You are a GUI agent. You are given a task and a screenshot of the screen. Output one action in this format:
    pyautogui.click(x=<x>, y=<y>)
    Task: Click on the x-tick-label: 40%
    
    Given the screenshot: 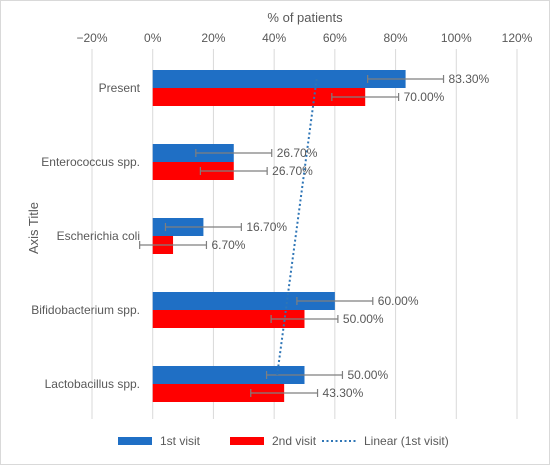 What is the action you would take?
    pyautogui.click(x=274, y=38)
    